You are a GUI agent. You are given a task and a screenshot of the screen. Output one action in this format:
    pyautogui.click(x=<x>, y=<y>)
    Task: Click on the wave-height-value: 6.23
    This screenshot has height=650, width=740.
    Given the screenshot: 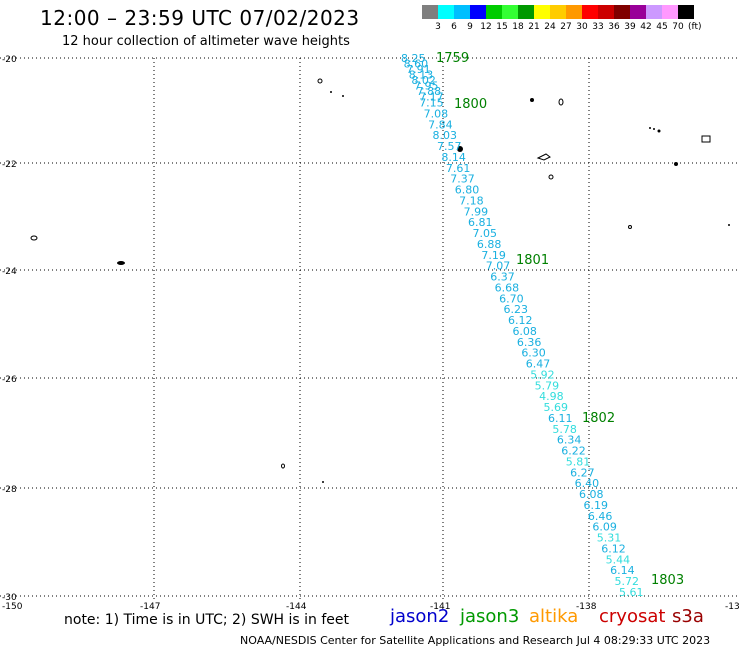 What is the action you would take?
    pyautogui.click(x=516, y=309)
    